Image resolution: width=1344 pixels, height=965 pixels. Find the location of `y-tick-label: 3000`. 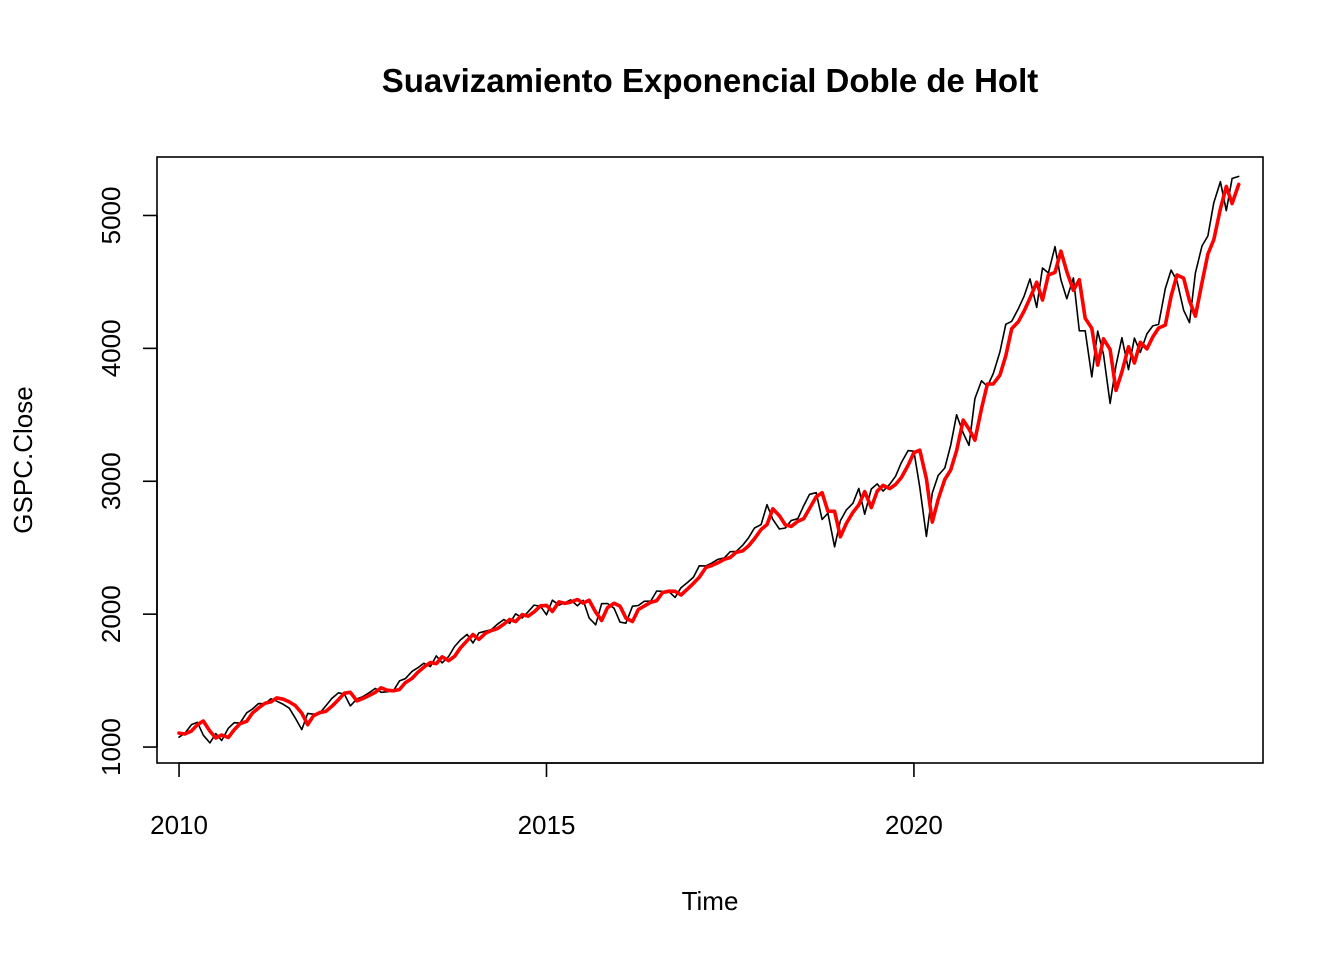

y-tick-label: 3000 is located at coordinates (111, 481).